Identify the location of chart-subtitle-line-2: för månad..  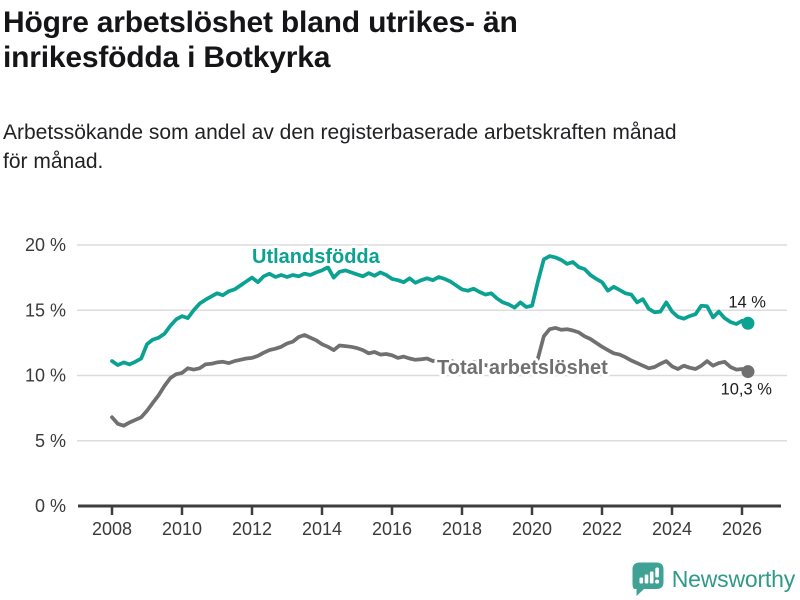
(53, 161).